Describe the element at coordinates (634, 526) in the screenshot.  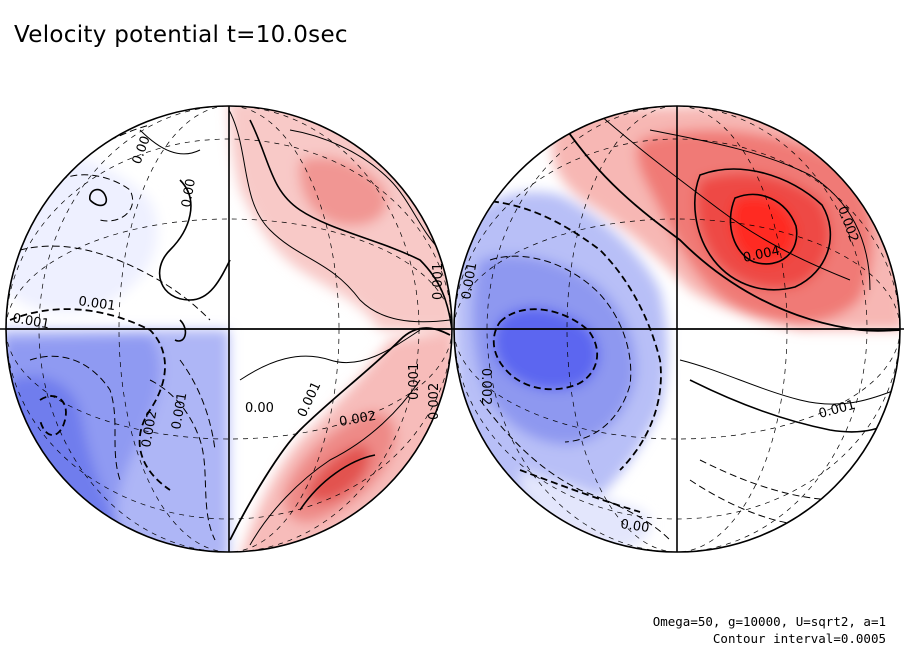
I see `right-label-5: 0.00` at that location.